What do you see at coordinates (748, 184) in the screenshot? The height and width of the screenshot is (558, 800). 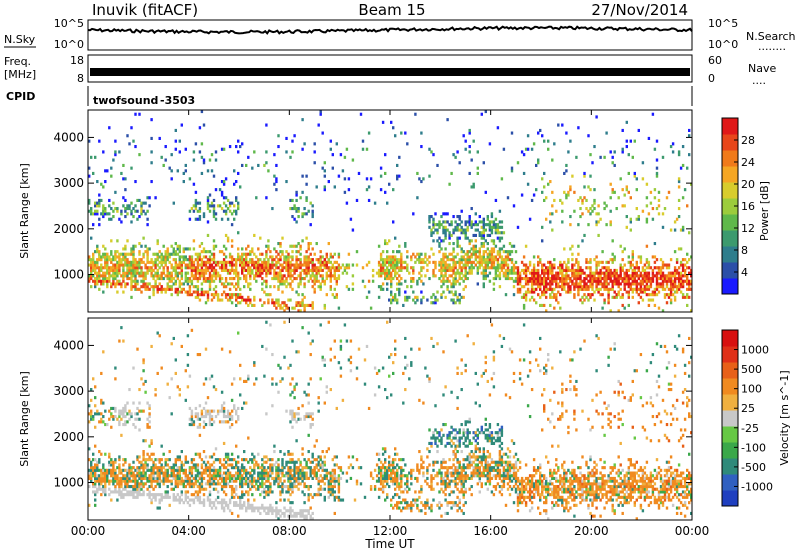 I see `colorbar-tick-label: 20` at bounding box center [748, 184].